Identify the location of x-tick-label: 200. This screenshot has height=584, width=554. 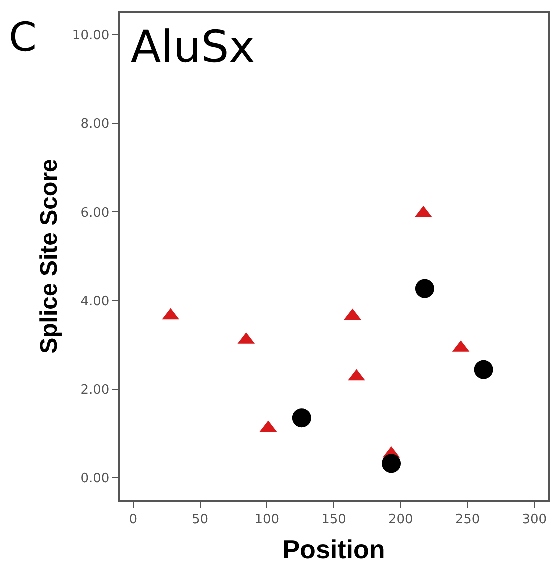
(401, 520).